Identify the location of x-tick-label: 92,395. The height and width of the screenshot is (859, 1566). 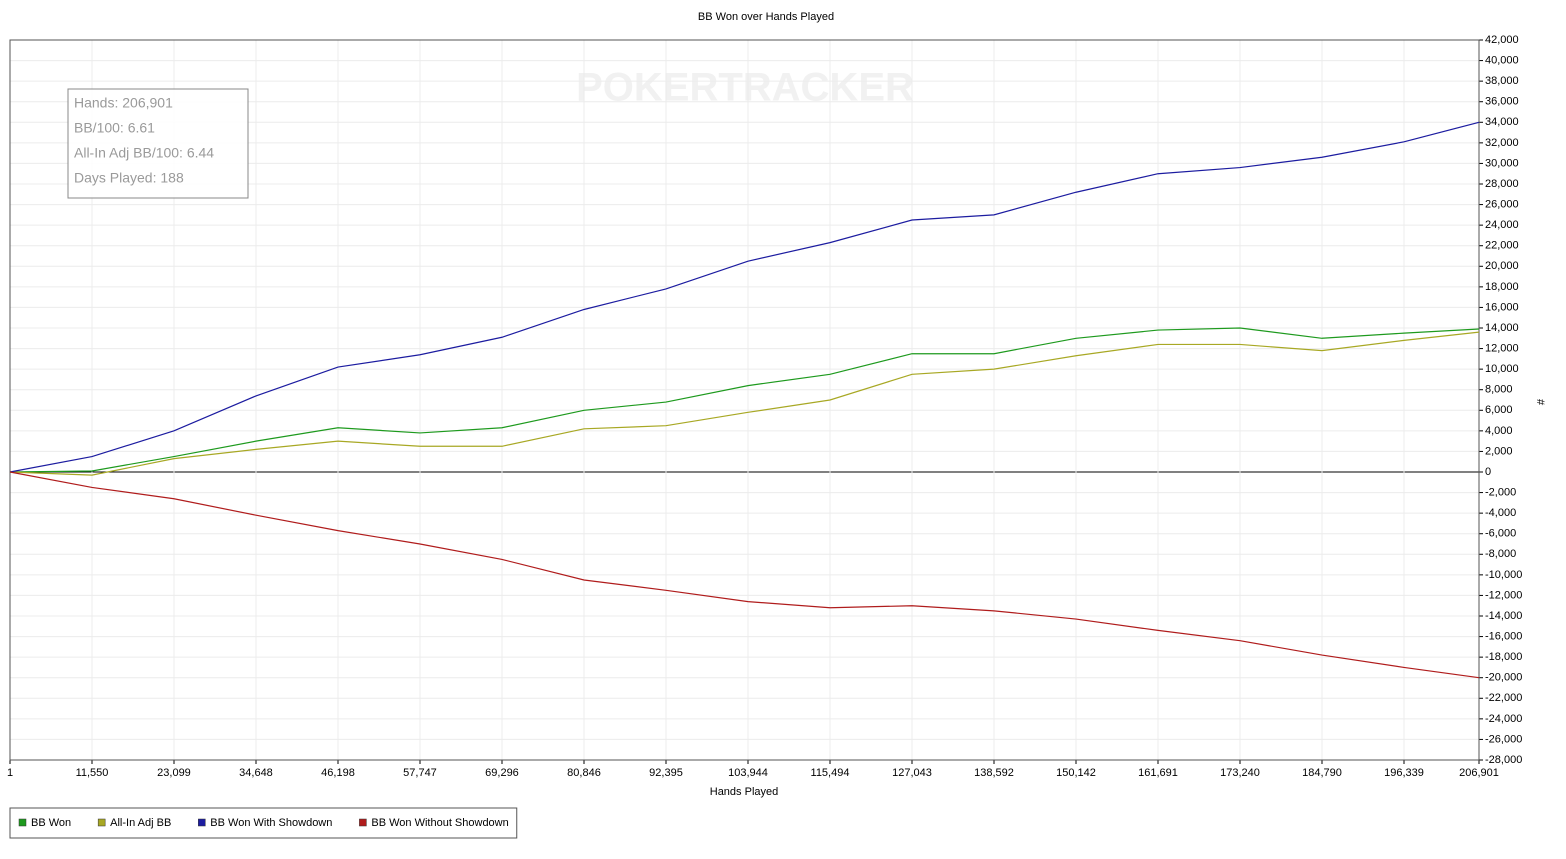
(666, 773).